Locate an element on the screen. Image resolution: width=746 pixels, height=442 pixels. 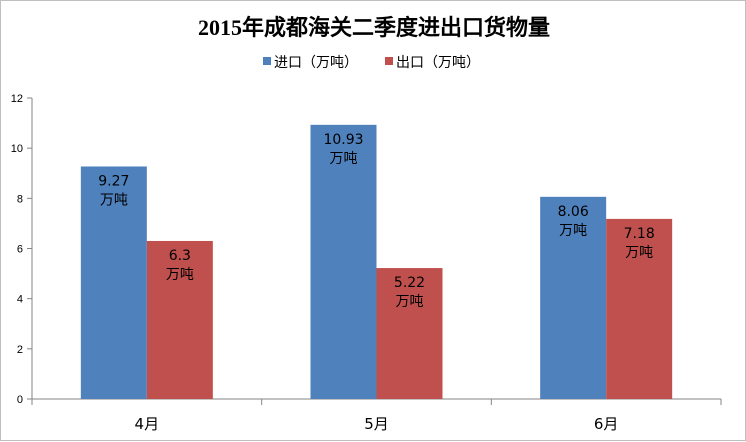
x-axis: 4月 5月 6月 is located at coordinates (376, 415).